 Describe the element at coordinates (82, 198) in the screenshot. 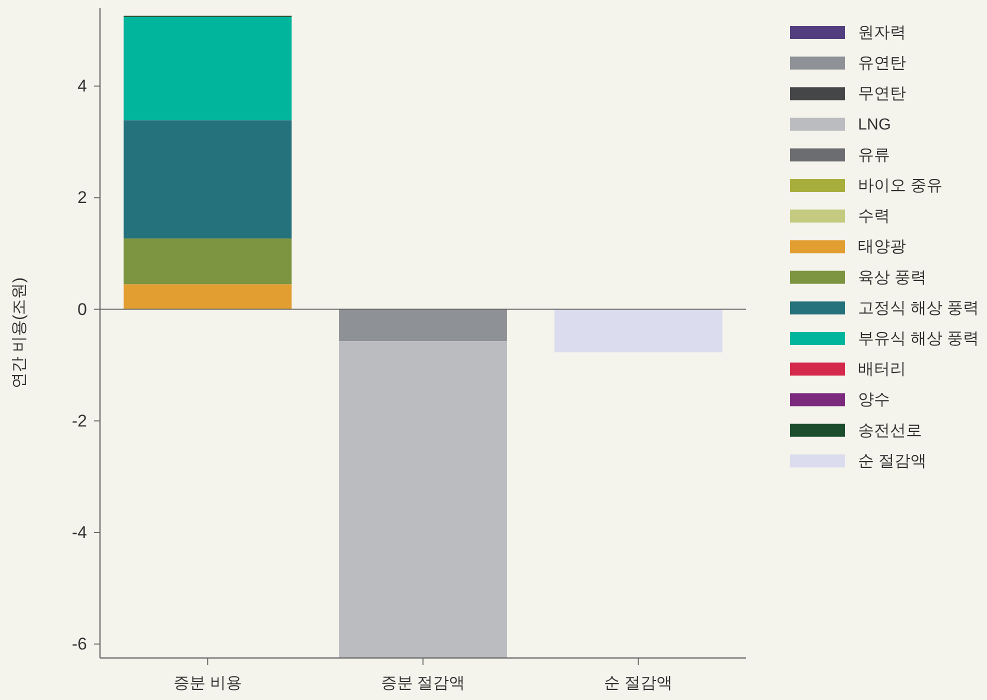

I see `y-tick-label: 2` at that location.